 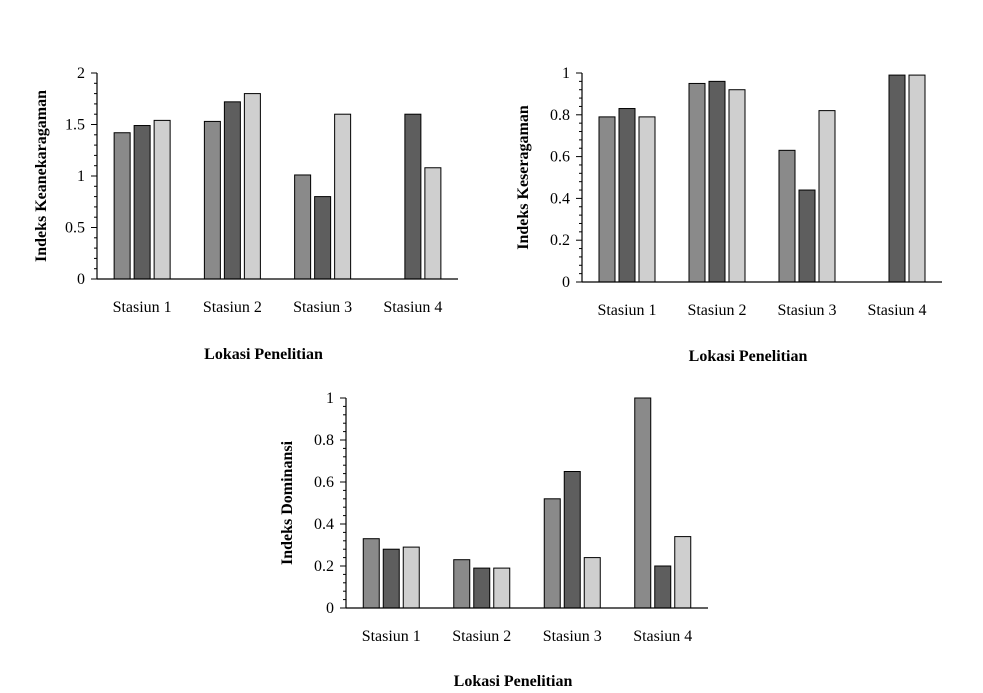 I want to click on y-axis-title: Indeks Keseragaman, so click(x=523, y=177).